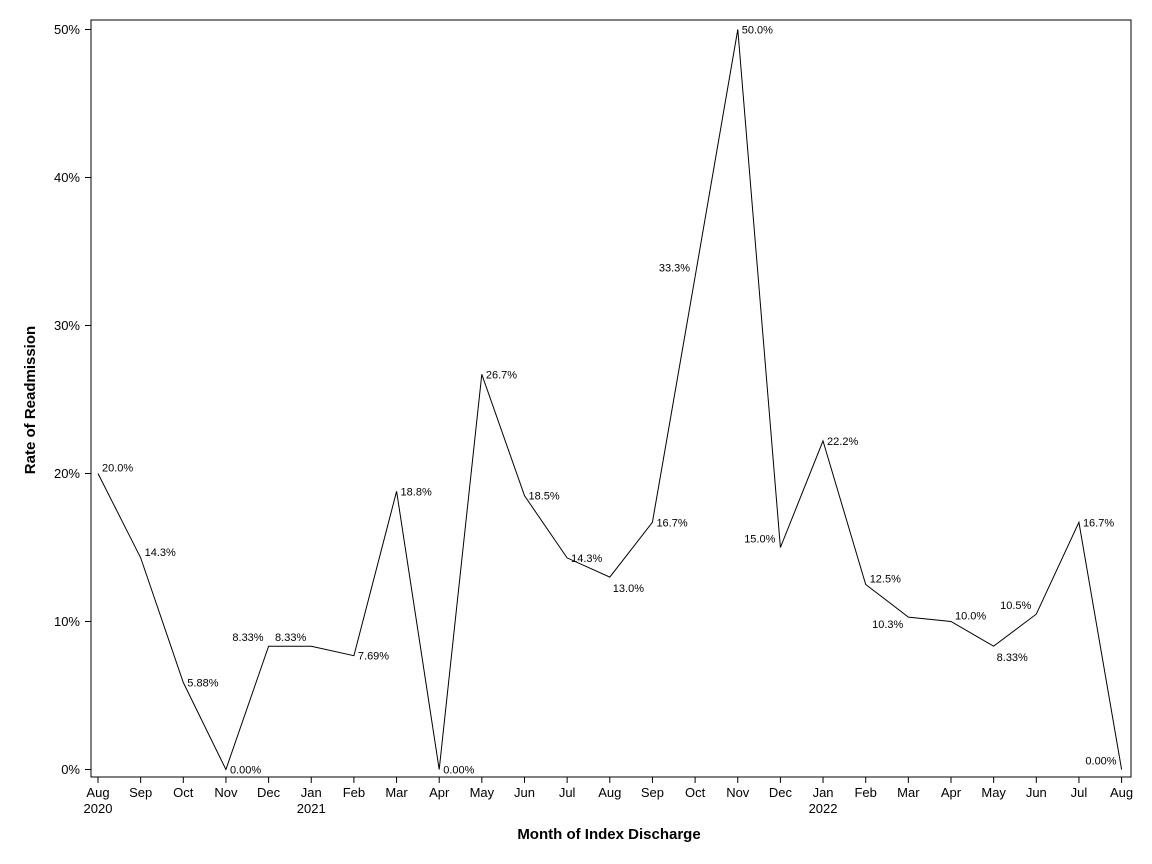 The image size is (1152, 864). I want to click on y-tick-label: 10%, so click(67, 621).